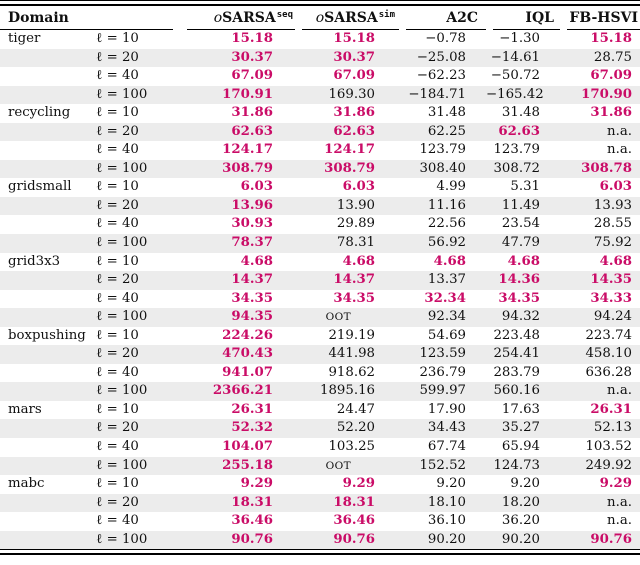 The height and width of the screenshot is (565, 640). I want to click on value-cell: 941.07, so click(247, 372).